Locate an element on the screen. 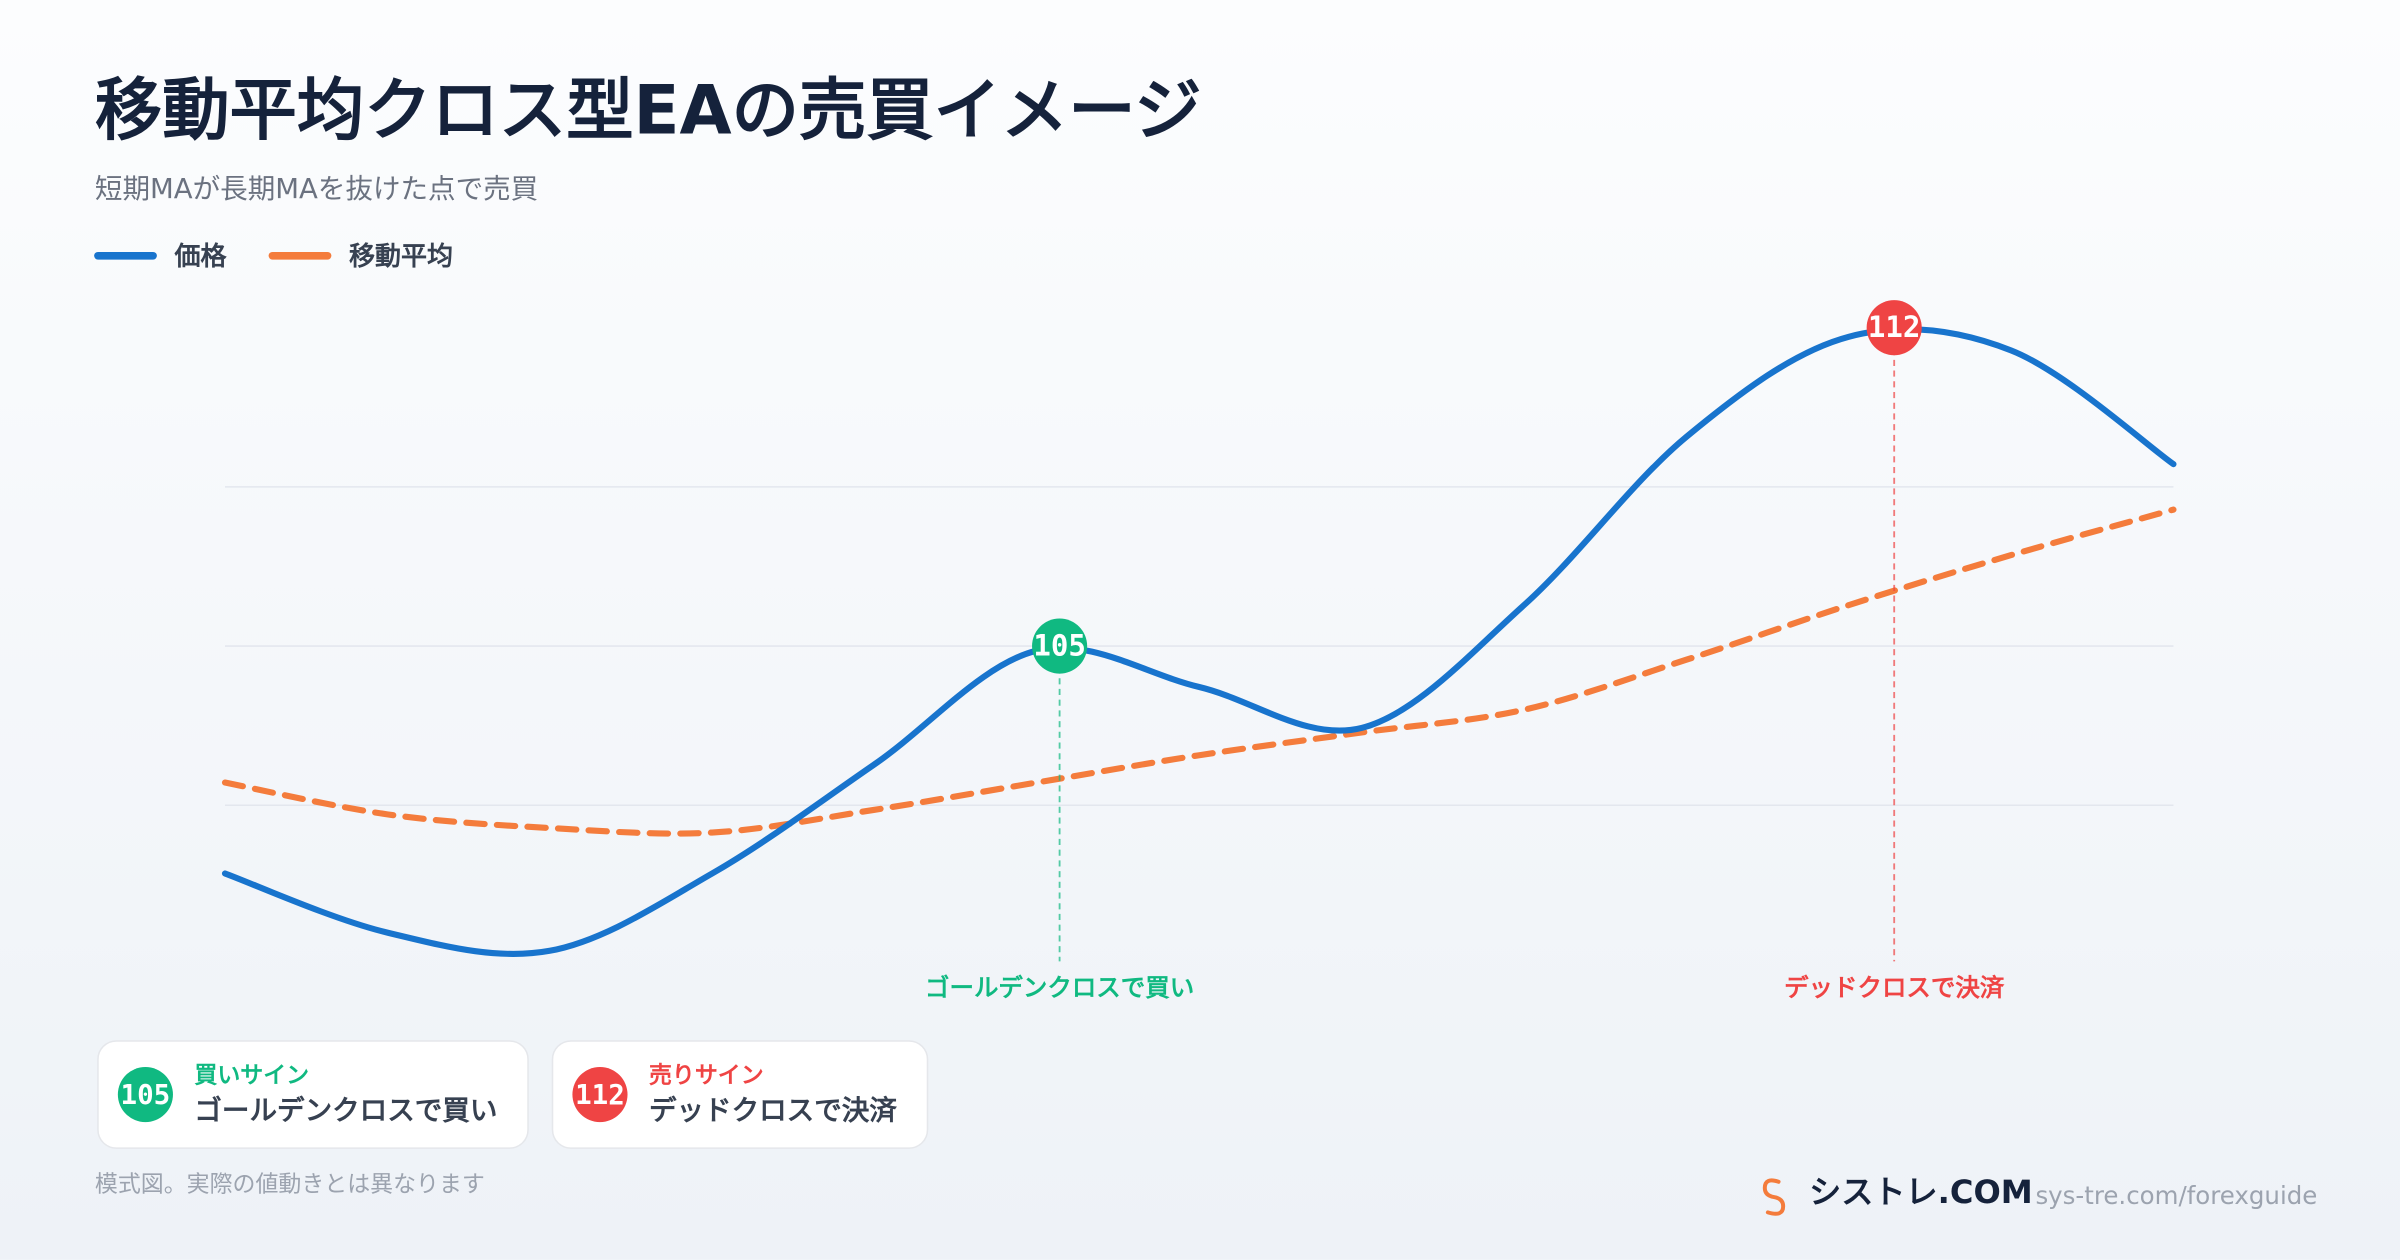 The image size is (2400, 1260). card-text: ゴールデンクロスで買い is located at coordinates (345, 1110).